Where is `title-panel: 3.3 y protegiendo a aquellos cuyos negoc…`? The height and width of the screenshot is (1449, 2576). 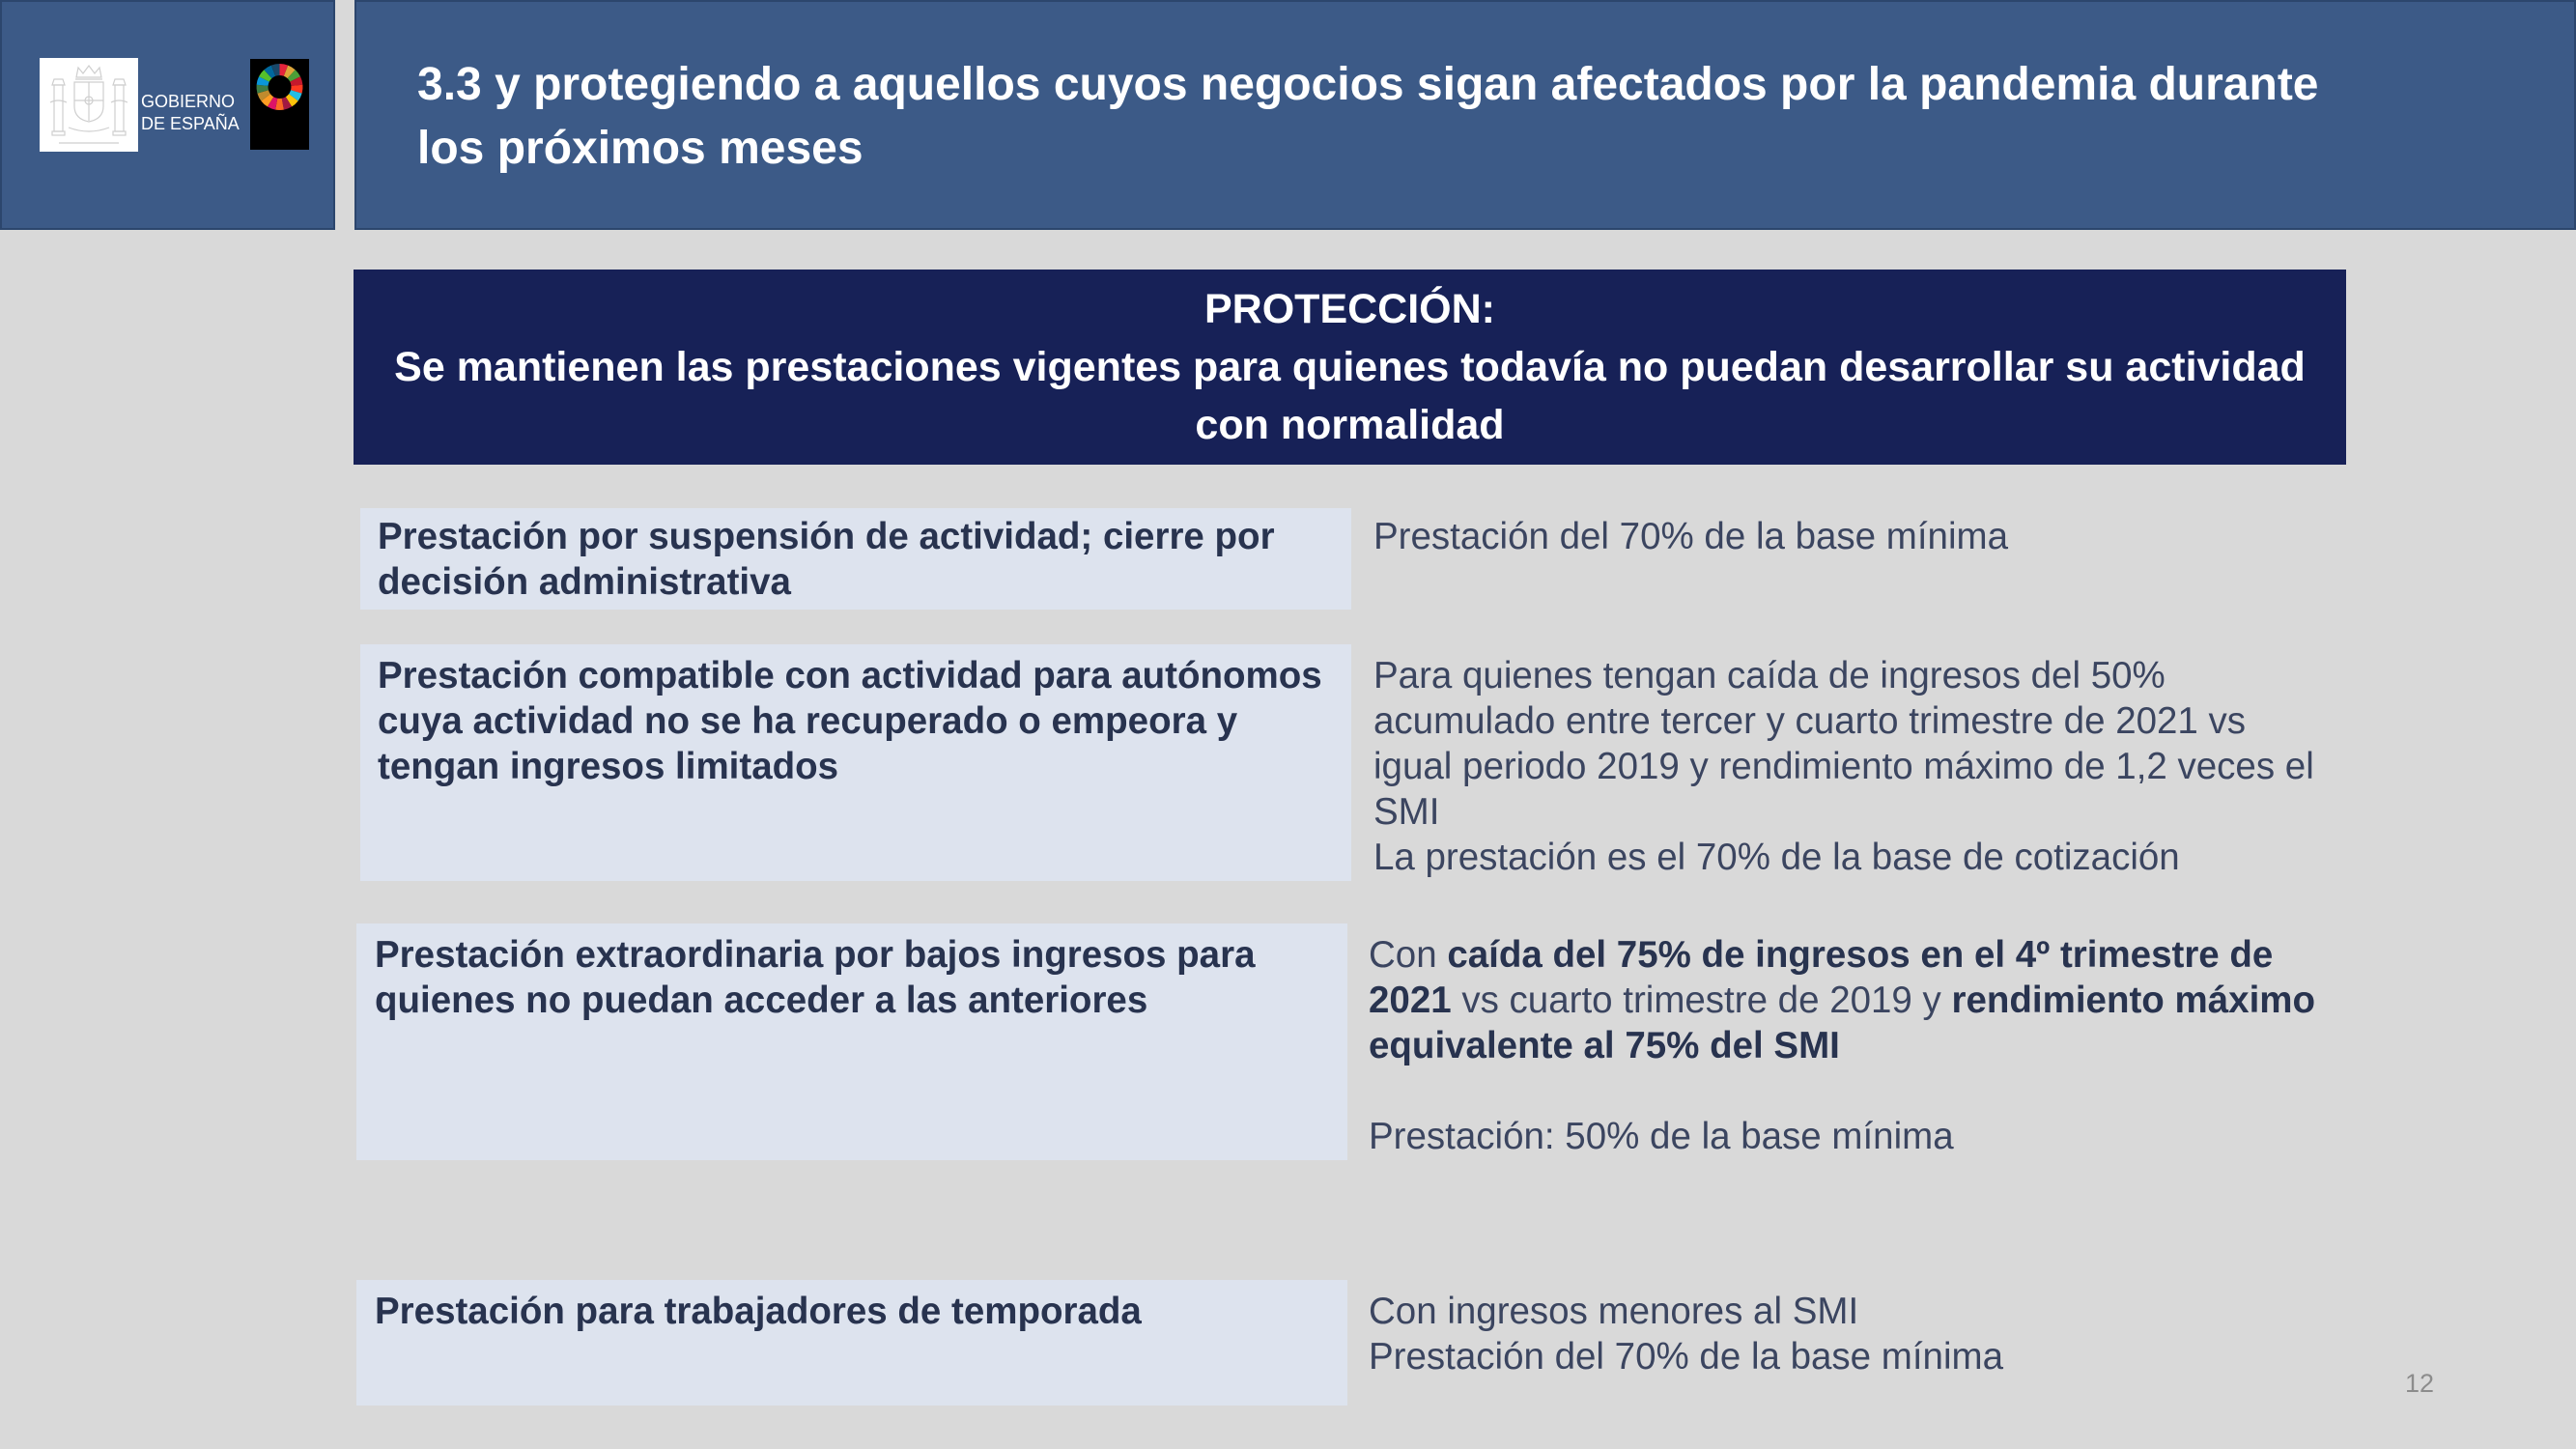 title-panel: 3.3 y protegiendo a aquellos cuyos negoc… is located at coordinates (1465, 115).